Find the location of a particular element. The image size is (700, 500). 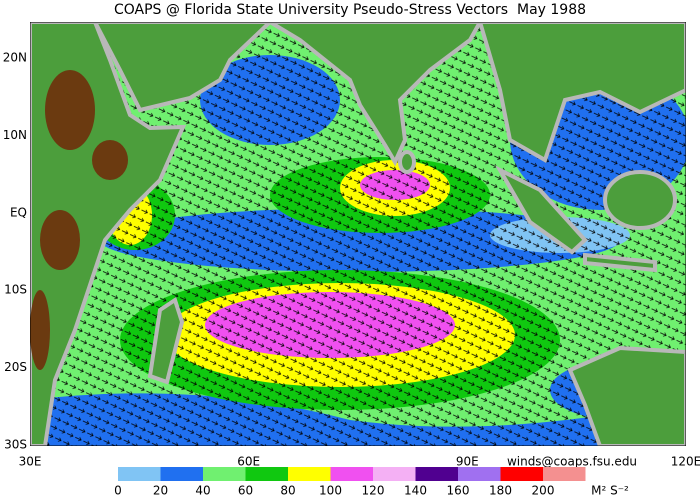

madagascar is located at coordinates (166, 340).